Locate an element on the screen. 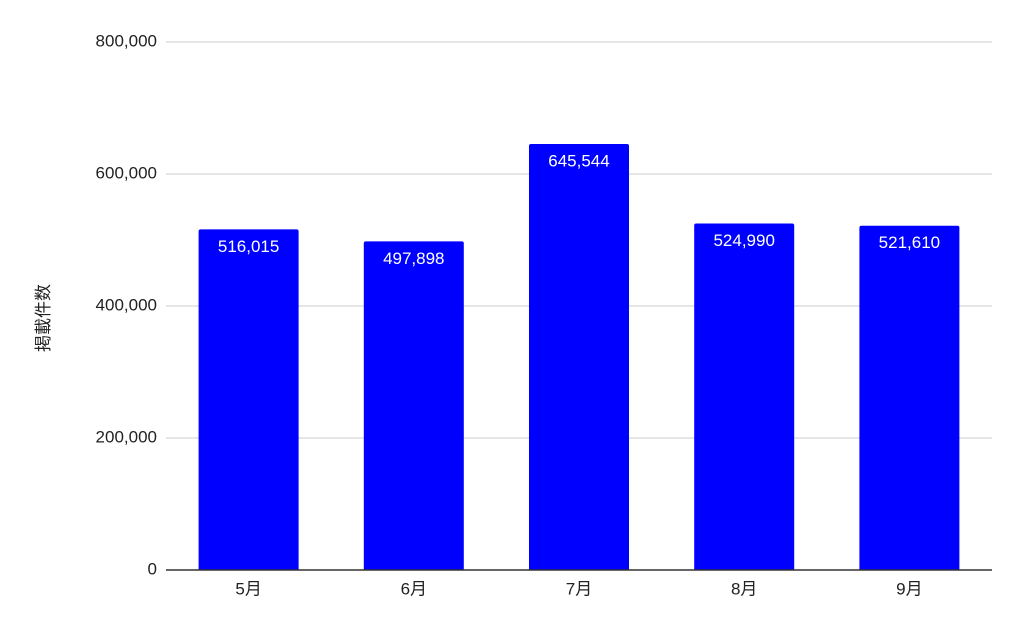 This screenshot has width=1024, height=633. x-category-label: 7月 is located at coordinates (579, 588).